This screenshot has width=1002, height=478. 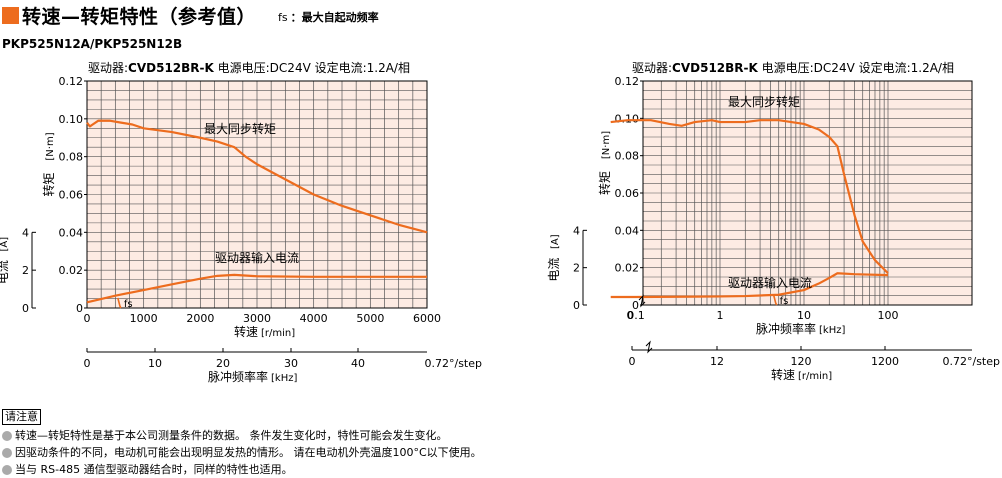 I want to click on note-item: 转速—转矩特性是基于本公司测量条件的数据。 条件发生变化时，特性可能会发生变化。, so click(x=242, y=435).